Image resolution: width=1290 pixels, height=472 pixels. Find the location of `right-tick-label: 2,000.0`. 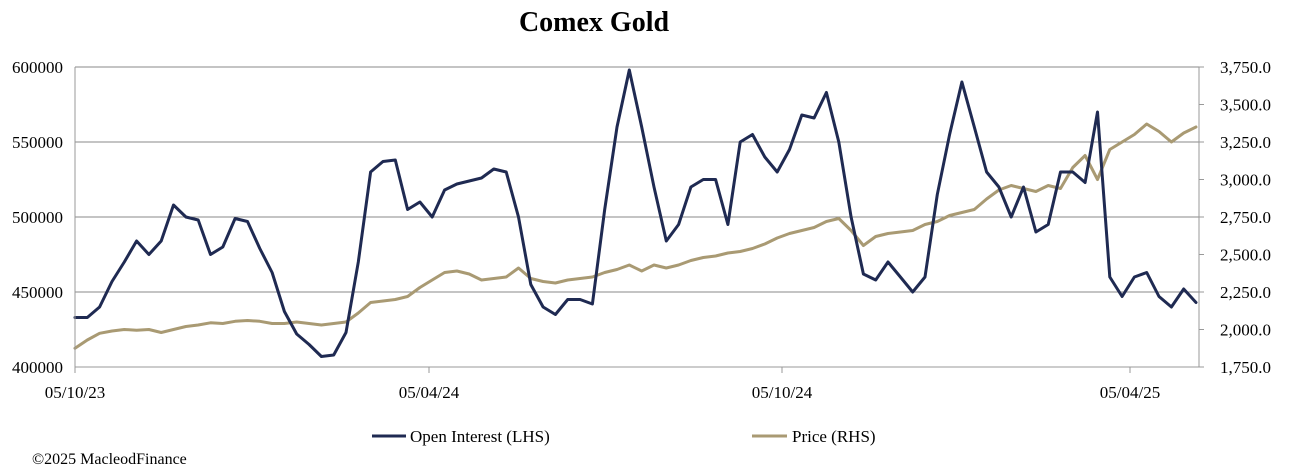

right-tick-label: 2,000.0 is located at coordinates (1245, 330).